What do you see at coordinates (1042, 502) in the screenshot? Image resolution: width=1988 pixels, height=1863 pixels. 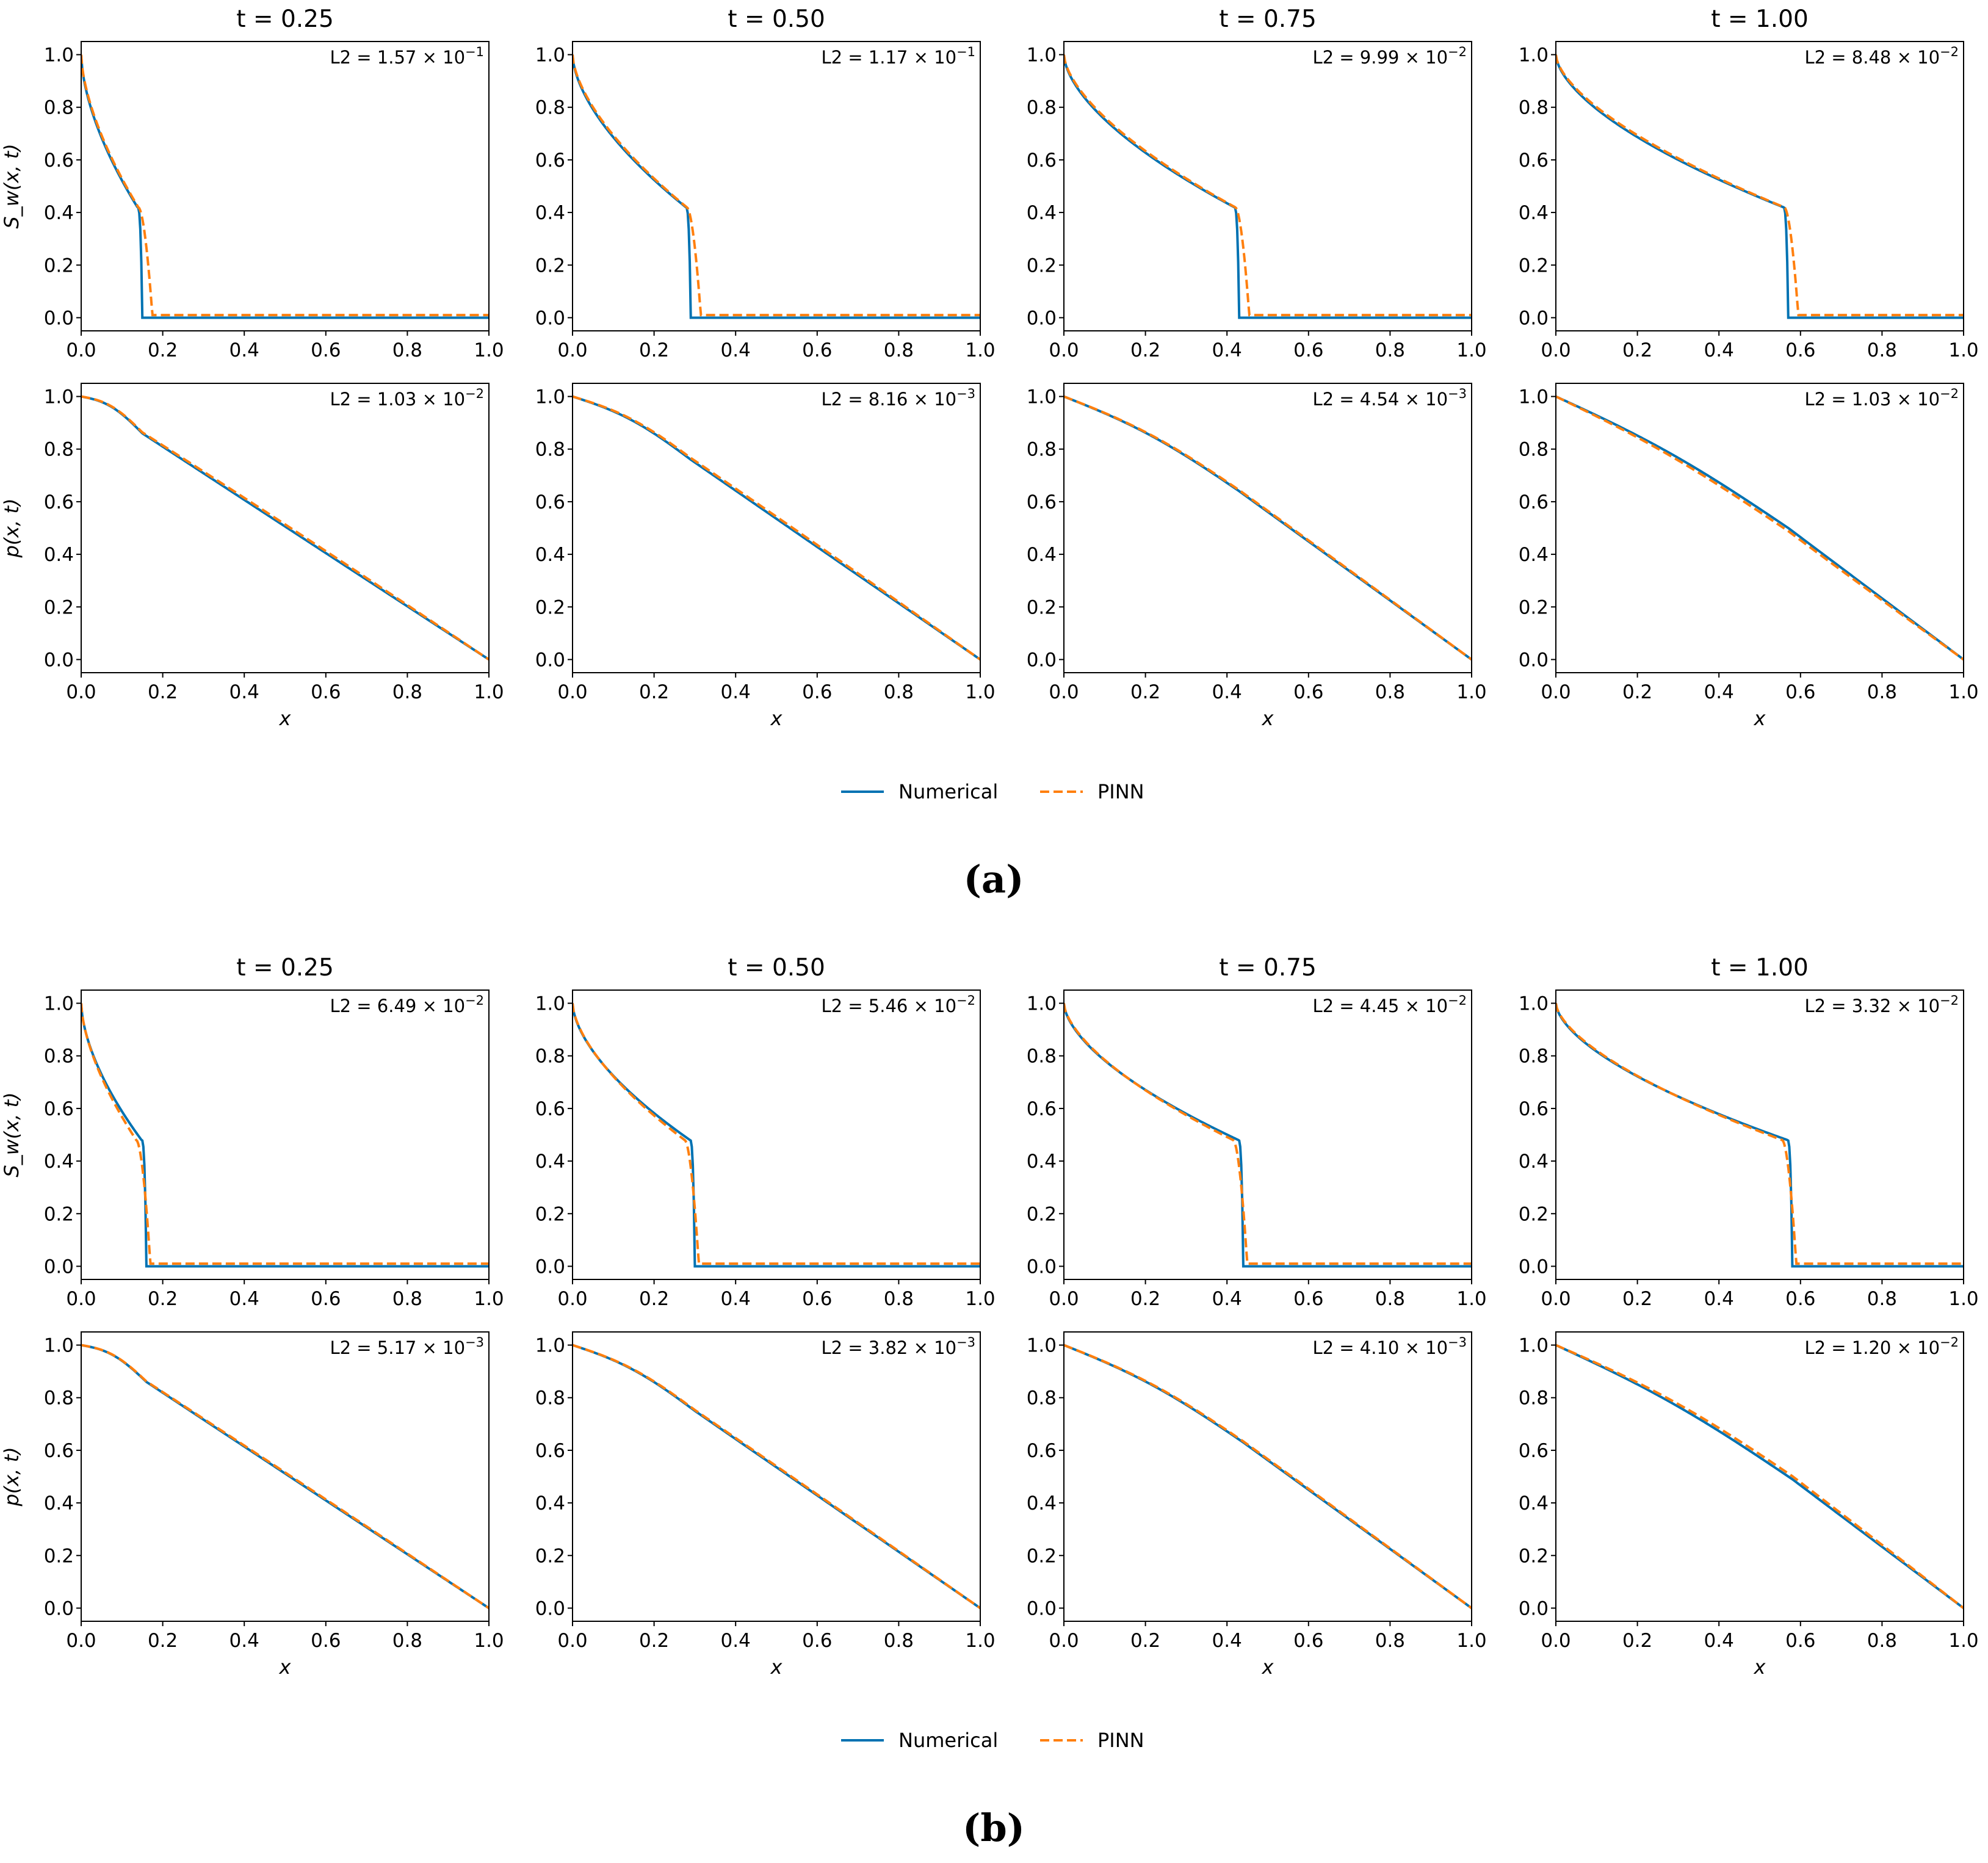 I see `y-tick-label: 0.6` at bounding box center [1042, 502].